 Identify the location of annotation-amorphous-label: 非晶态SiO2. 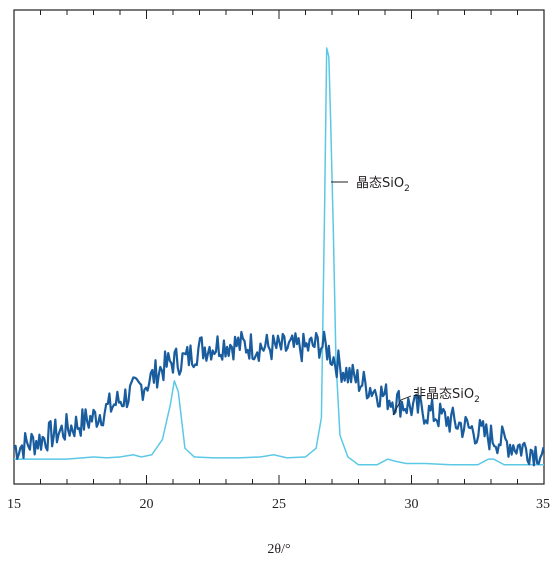
(446, 396).